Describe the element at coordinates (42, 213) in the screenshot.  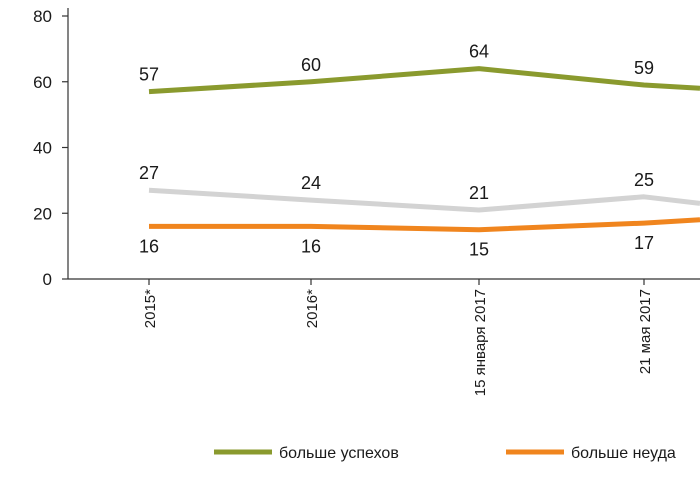
I see `y-tick-label: 20` at that location.